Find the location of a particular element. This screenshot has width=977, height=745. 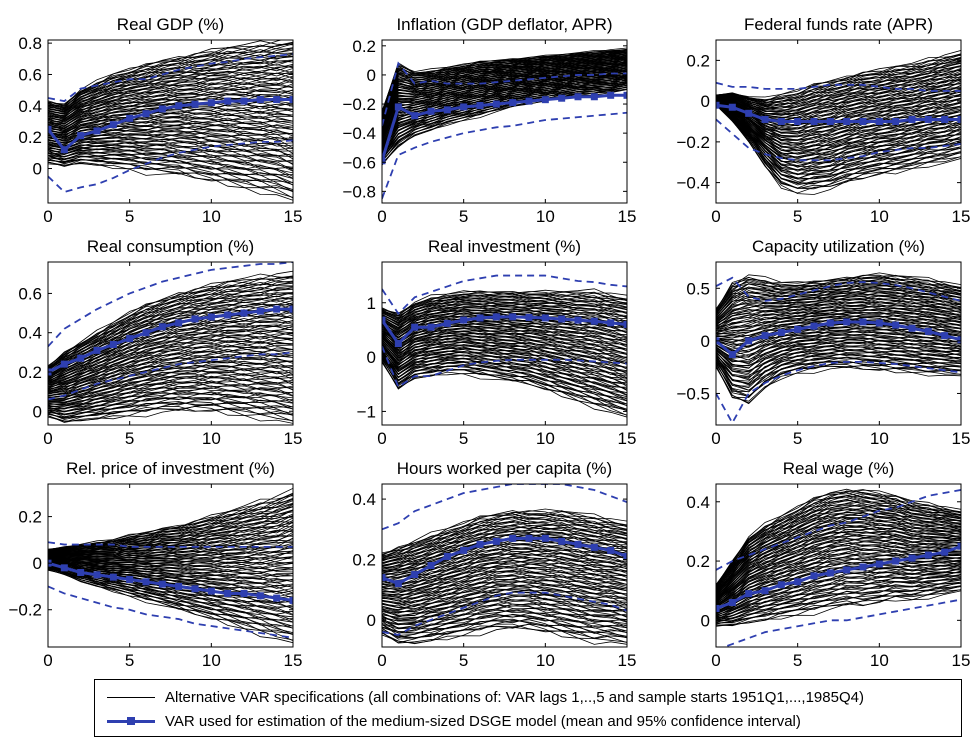

thin-line-swatch-icon is located at coordinates (131, 697).